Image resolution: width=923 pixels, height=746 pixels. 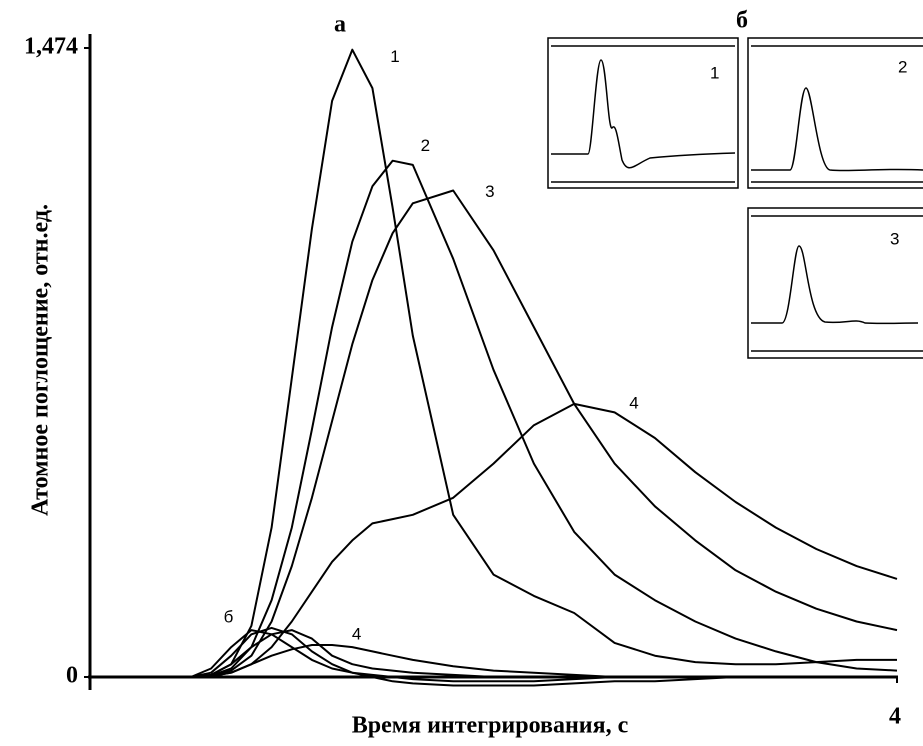 I want to click on y-tick-label: 1,474, so click(x=51, y=47).